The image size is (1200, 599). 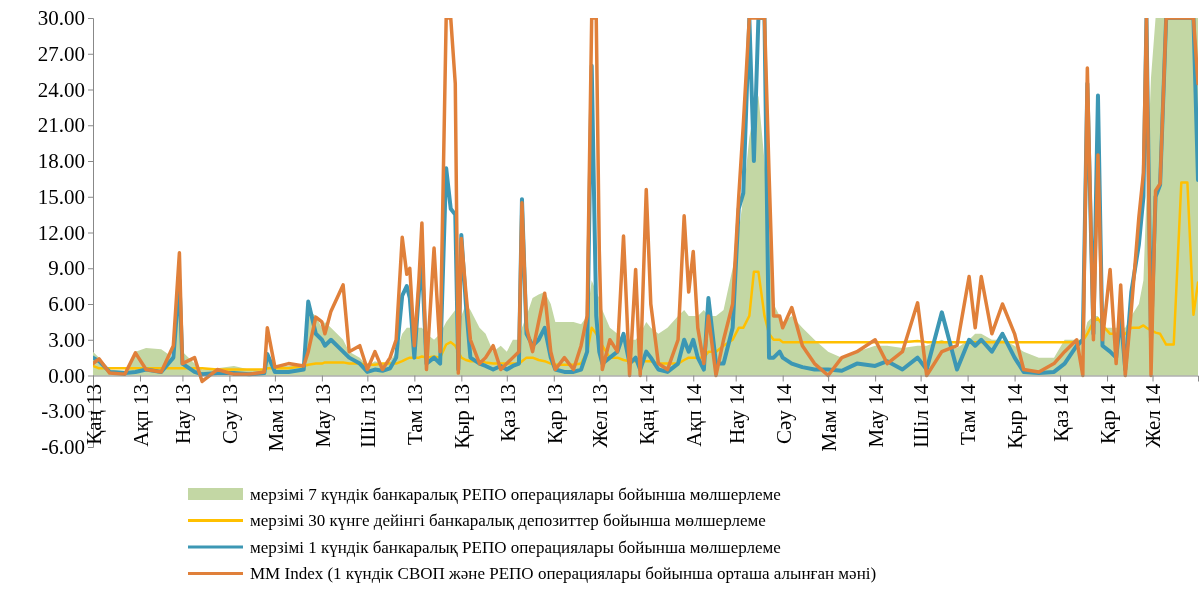 I want to click on x-tick-label: Сәу 14, so click(x=783, y=413).